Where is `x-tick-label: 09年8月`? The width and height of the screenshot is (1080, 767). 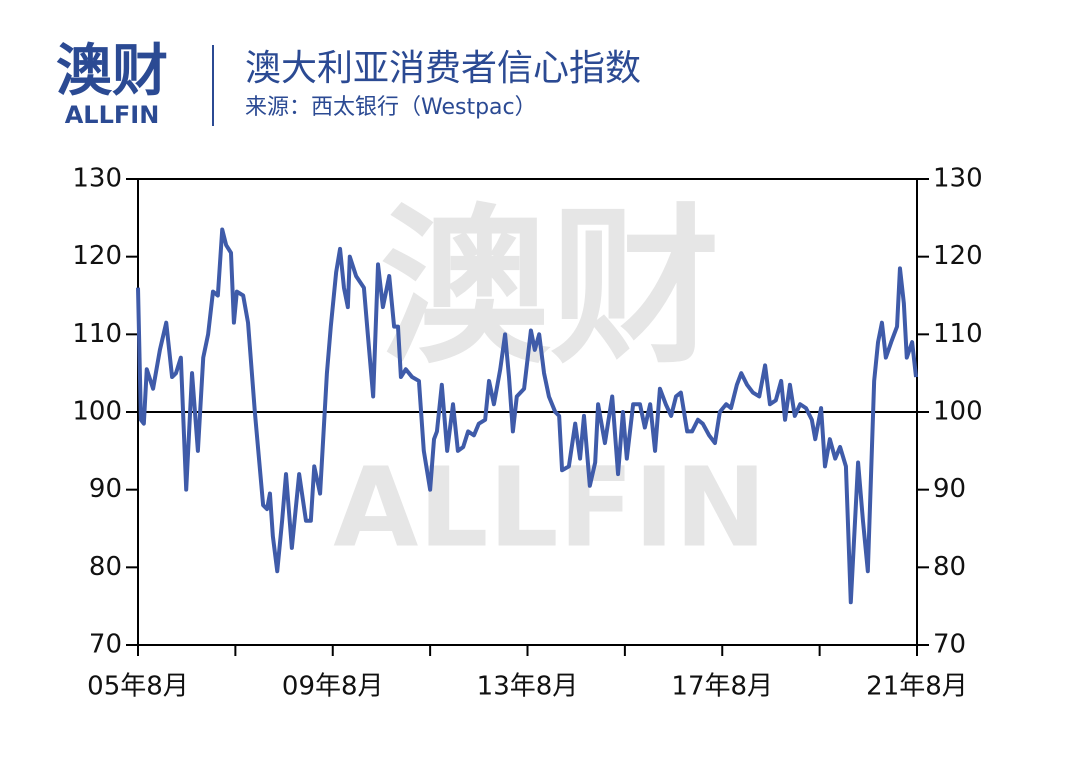 x-tick-label: 09年8月 is located at coordinates (333, 687).